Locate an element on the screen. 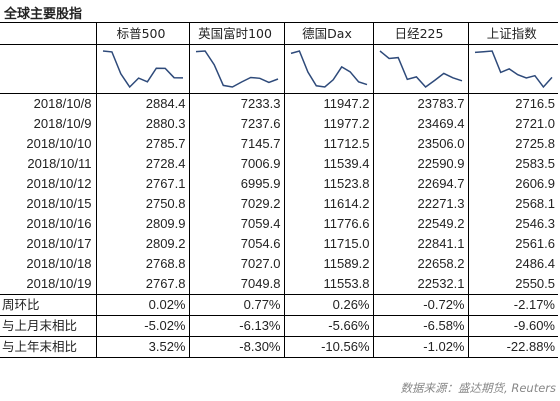  value-cell-dax: 11712.5 is located at coordinates (328, 144).